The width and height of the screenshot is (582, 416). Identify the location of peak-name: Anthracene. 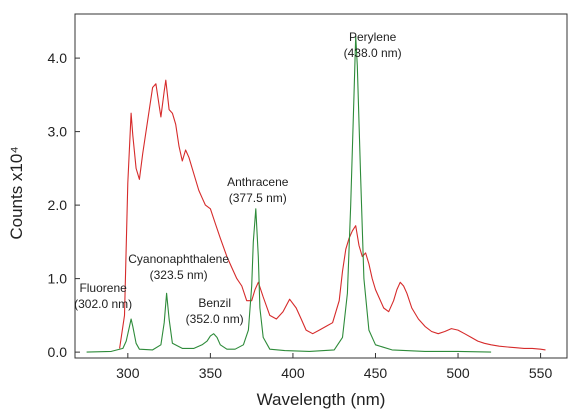
(258, 182).